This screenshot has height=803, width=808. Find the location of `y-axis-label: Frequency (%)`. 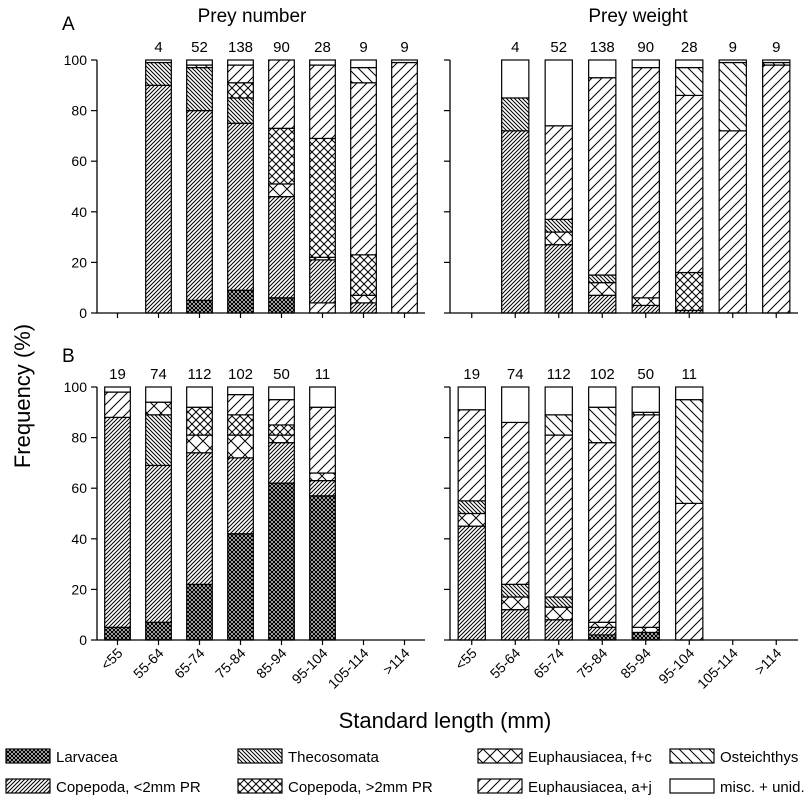

y-axis-label: Frequency (%) is located at coordinates (22, 396).